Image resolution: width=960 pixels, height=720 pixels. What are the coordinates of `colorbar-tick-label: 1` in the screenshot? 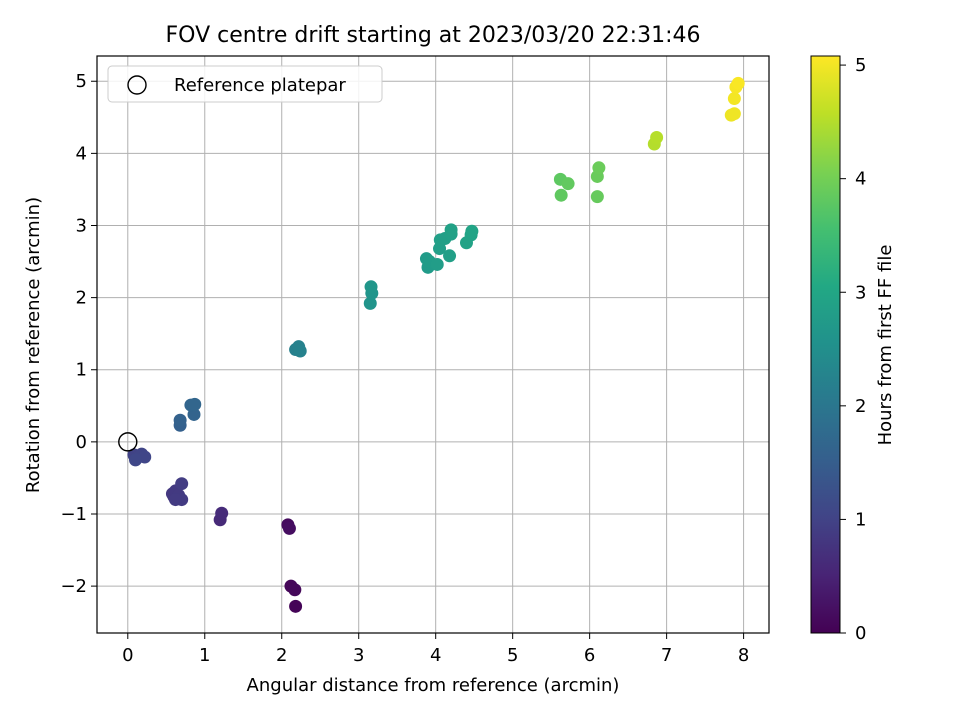 It's located at (860, 519).